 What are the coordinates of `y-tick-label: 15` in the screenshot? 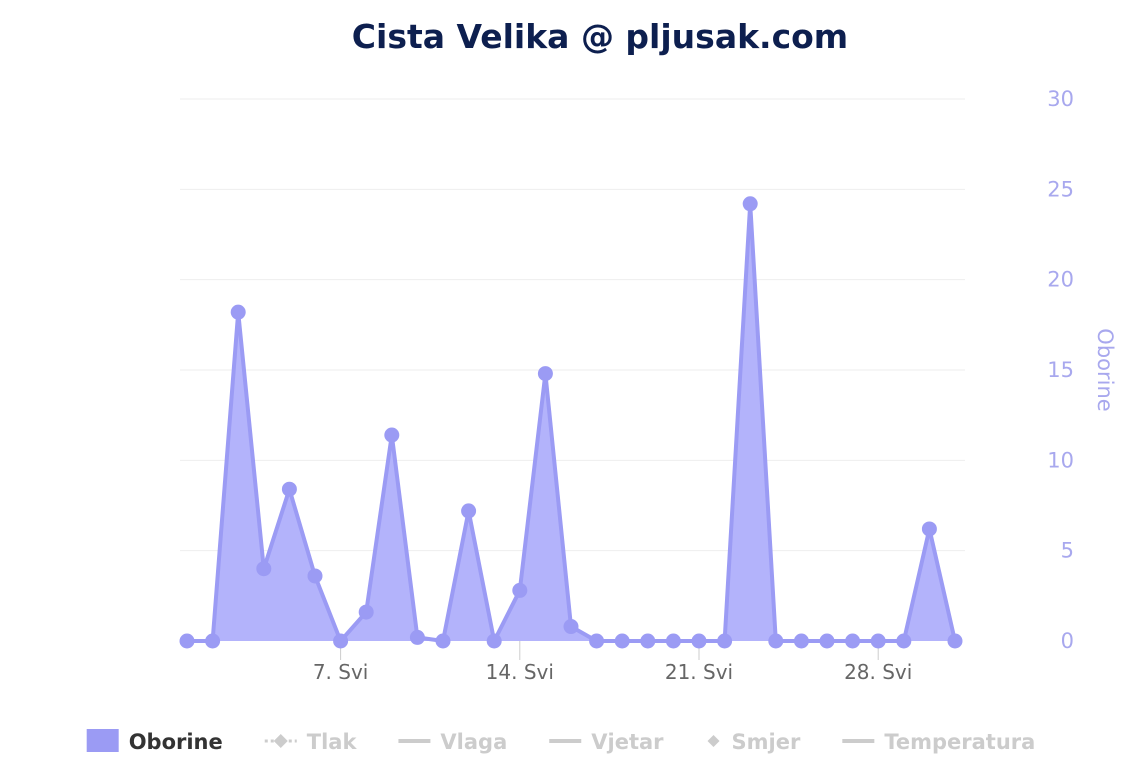 It's located at (1060, 370).